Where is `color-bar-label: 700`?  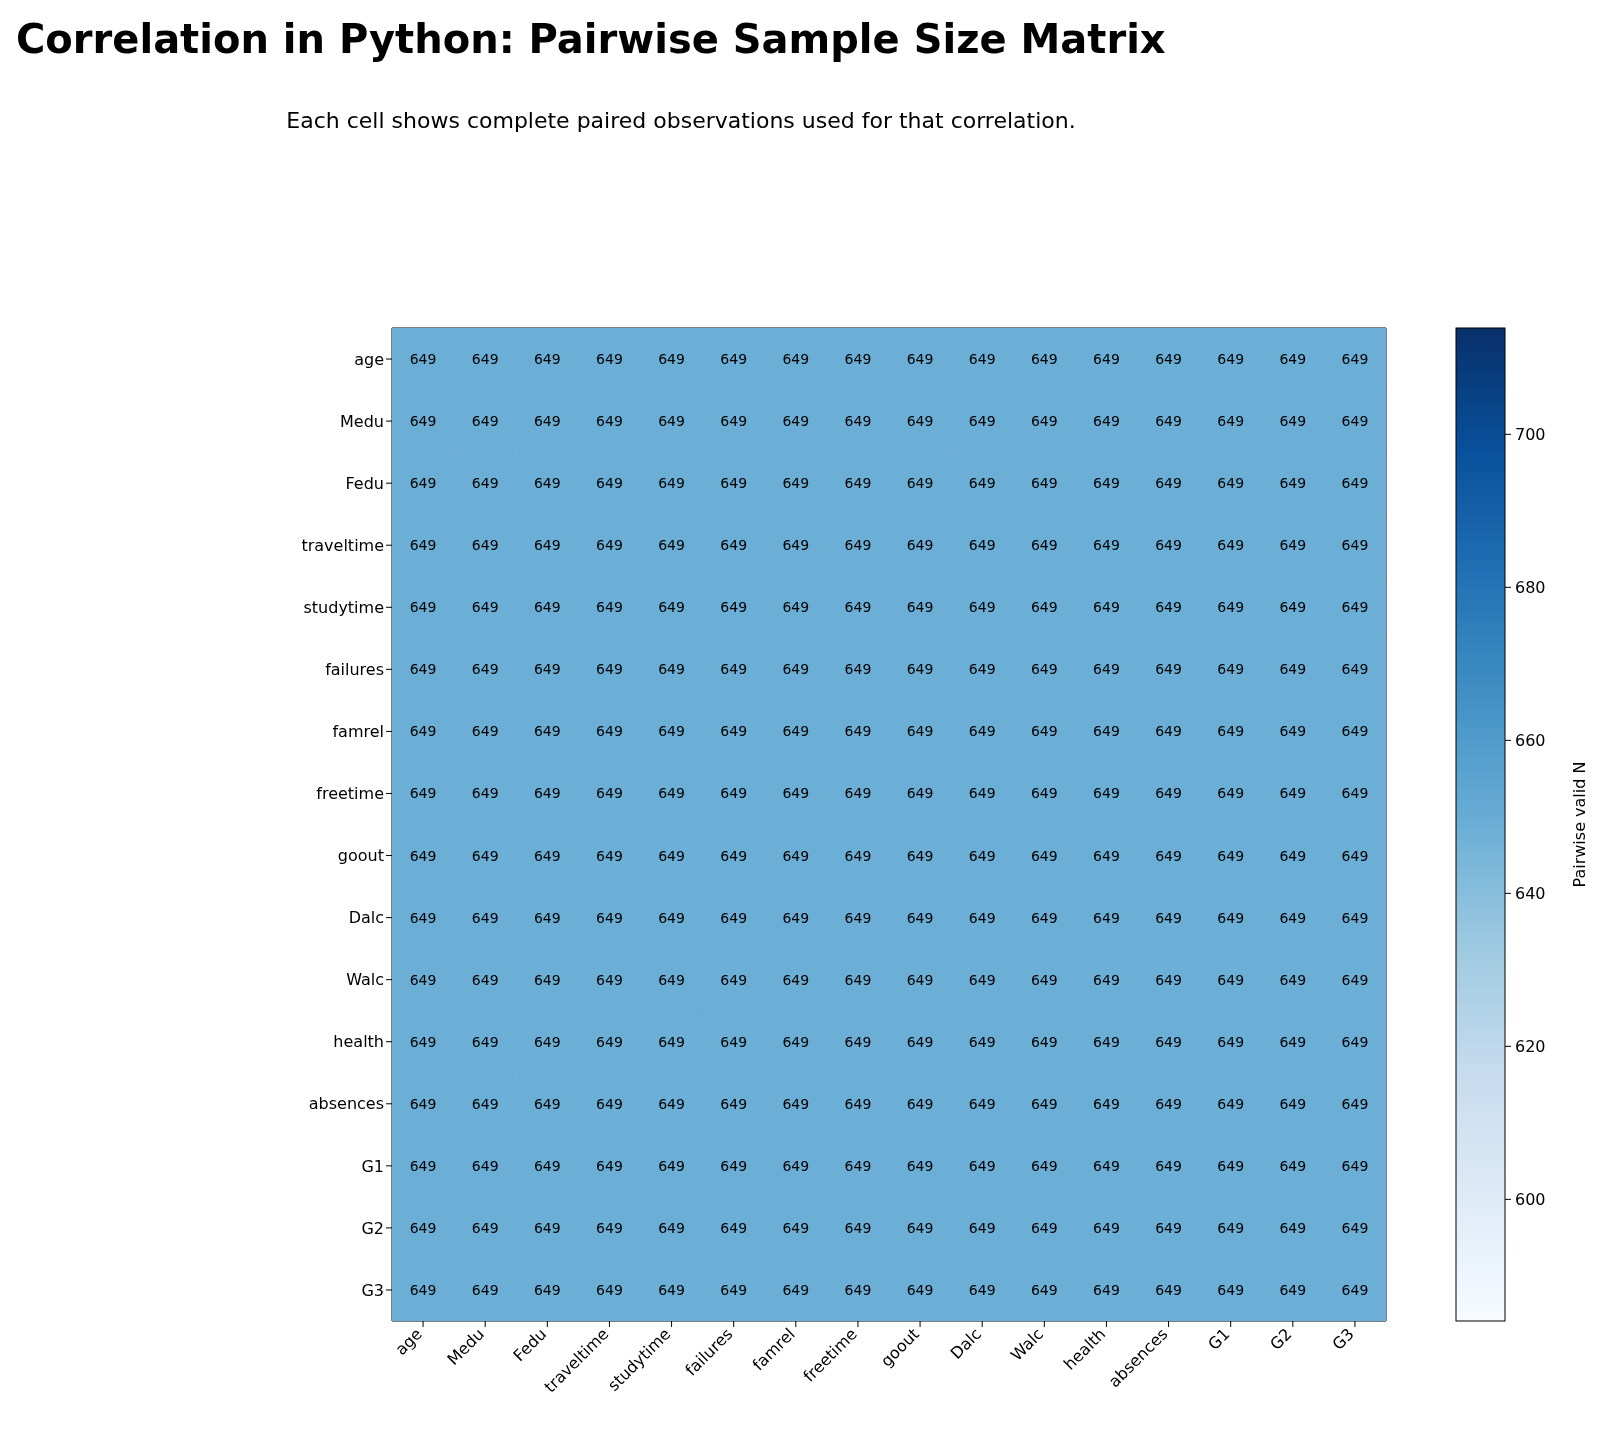 color-bar-label: 700 is located at coordinates (1530, 434).